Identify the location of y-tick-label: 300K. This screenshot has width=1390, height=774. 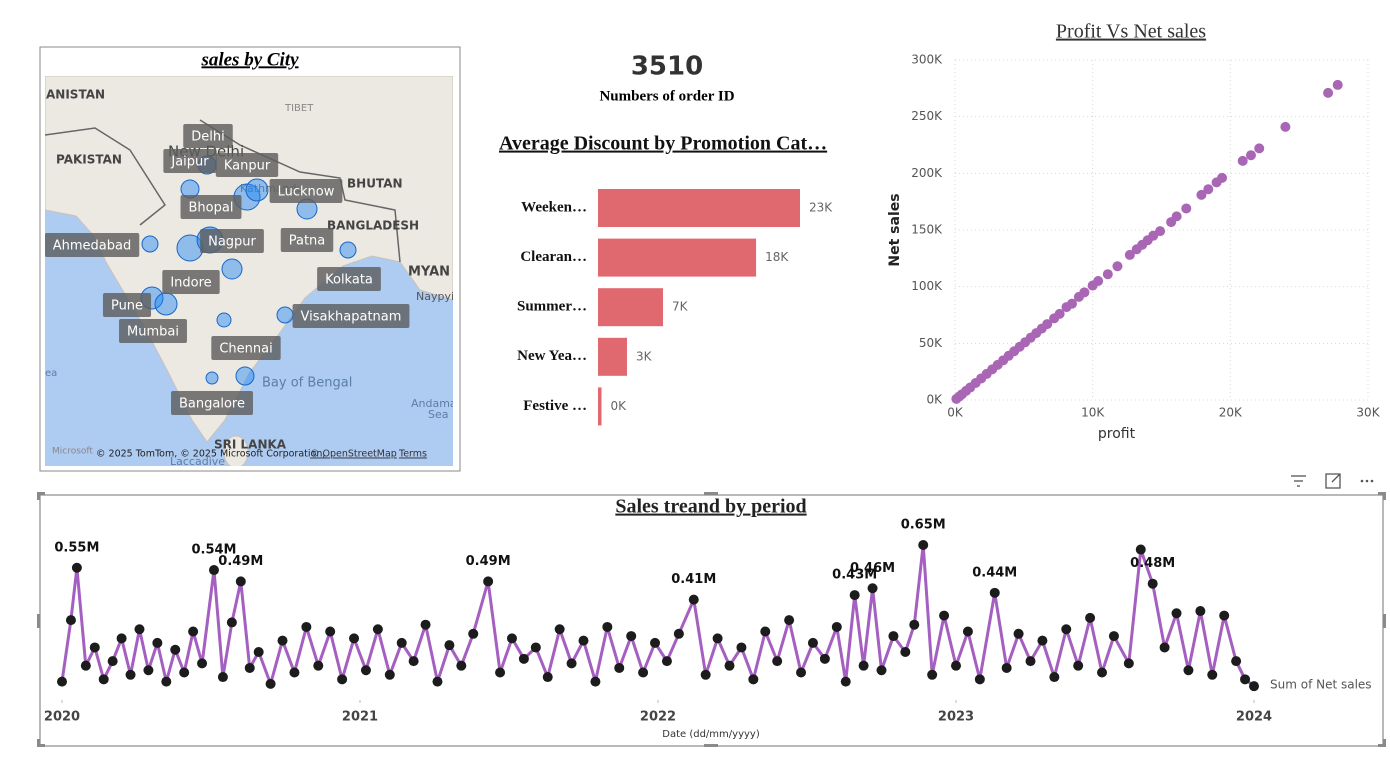
(927, 60).